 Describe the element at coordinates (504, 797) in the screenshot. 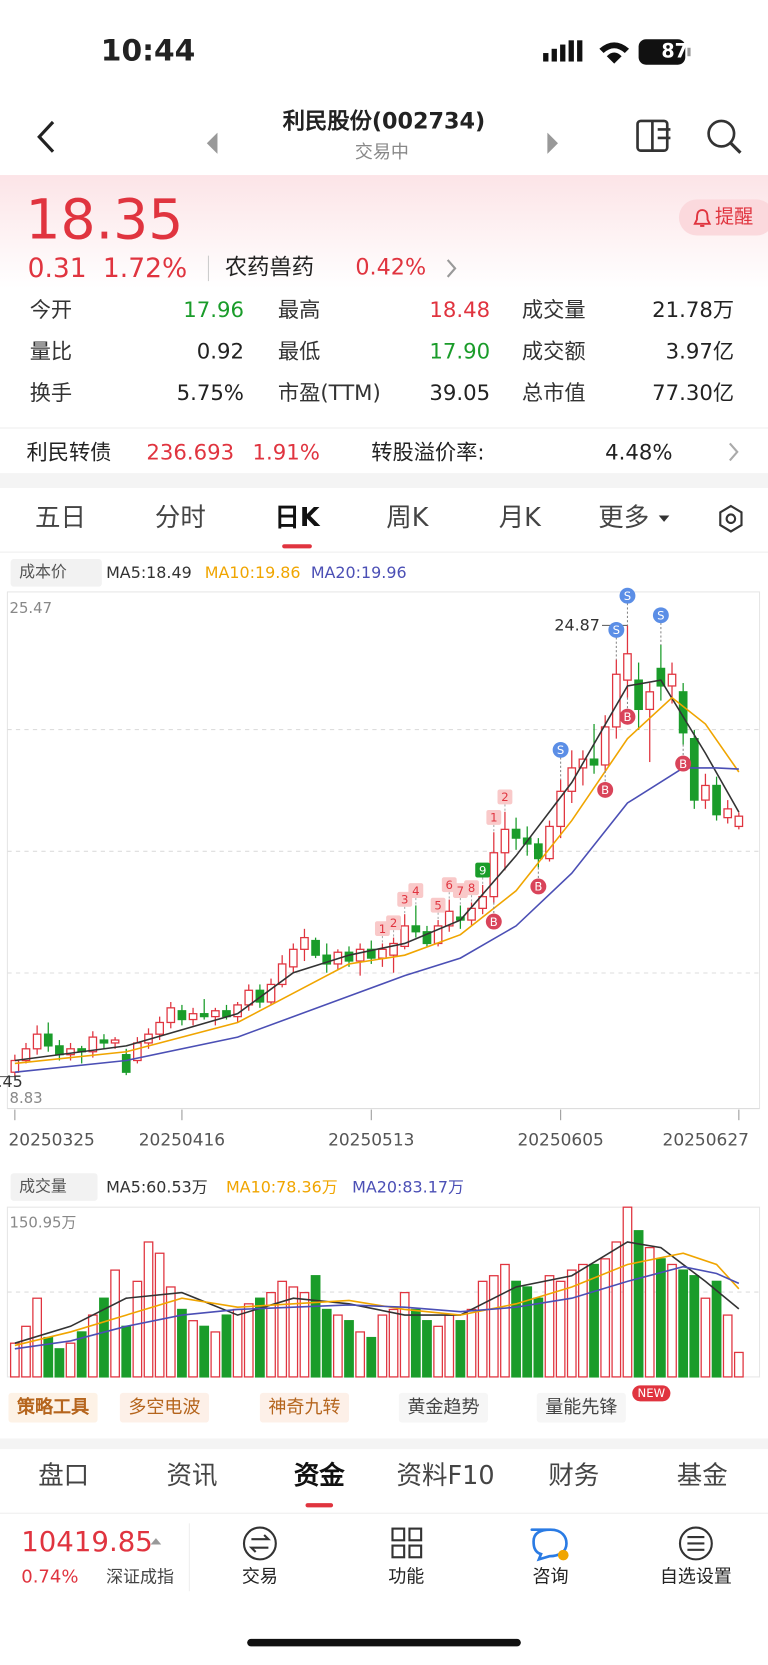

I see `nine-turn-label: 2` at that location.